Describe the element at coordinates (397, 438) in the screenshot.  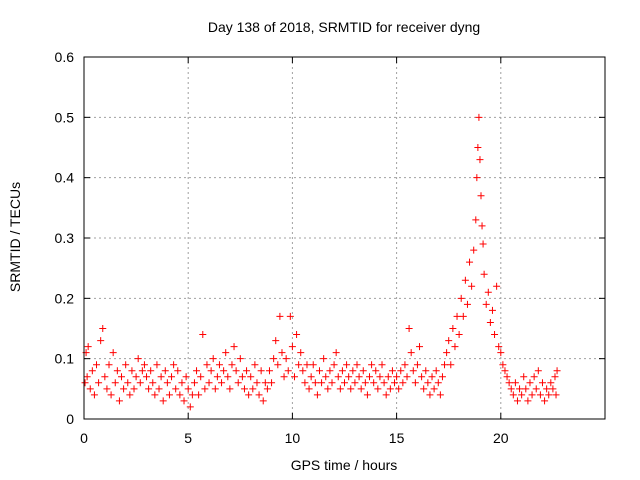
I see `x-tick-label: 15` at that location.